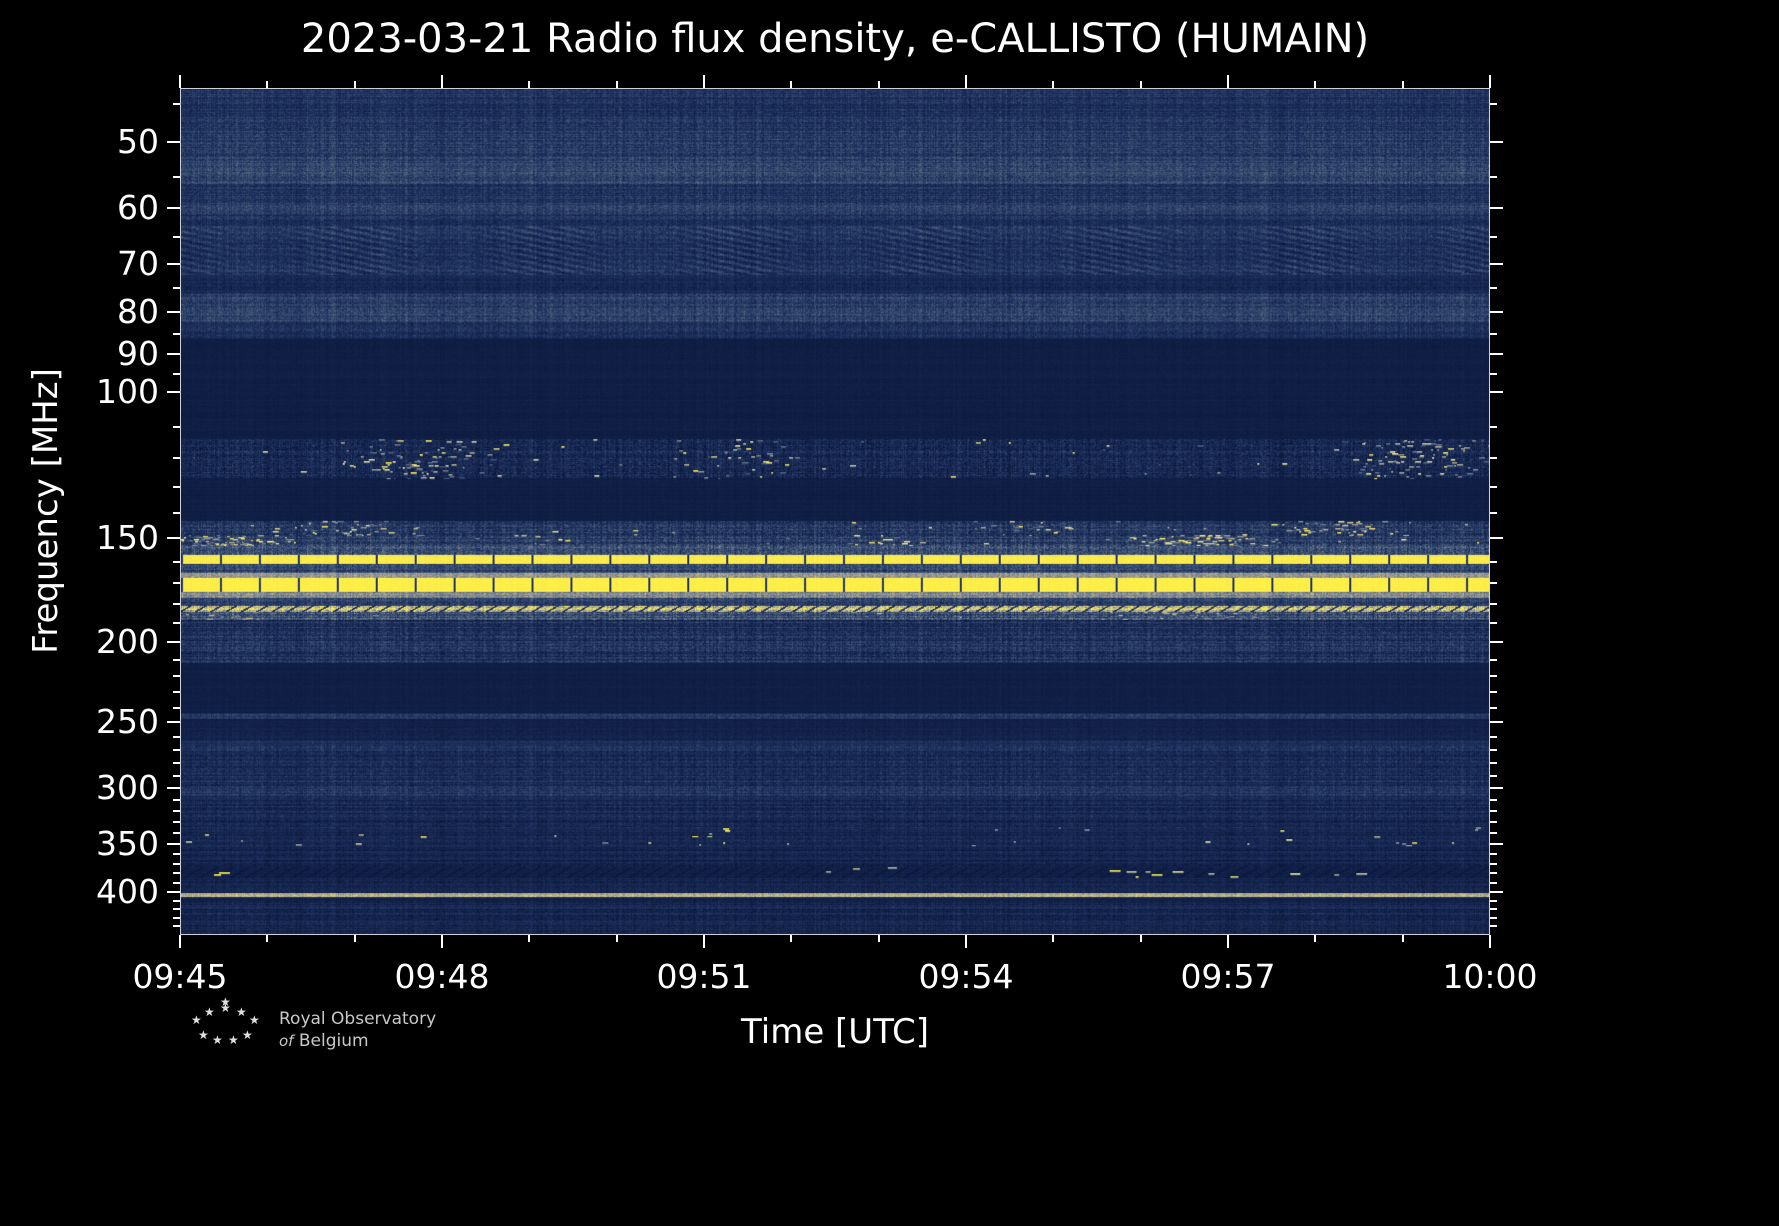 The image size is (1779, 1226). I want to click on y-tick-label: 250, so click(127, 722).